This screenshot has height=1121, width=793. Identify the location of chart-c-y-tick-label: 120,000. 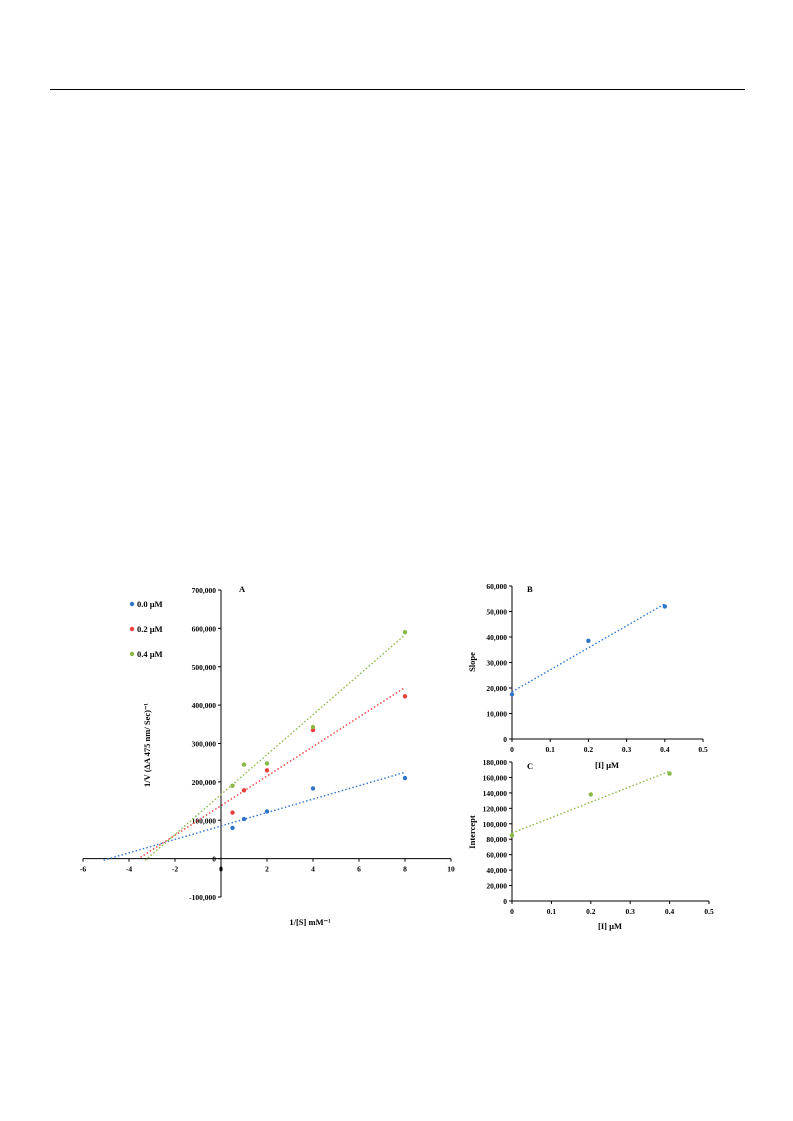
(495, 808).